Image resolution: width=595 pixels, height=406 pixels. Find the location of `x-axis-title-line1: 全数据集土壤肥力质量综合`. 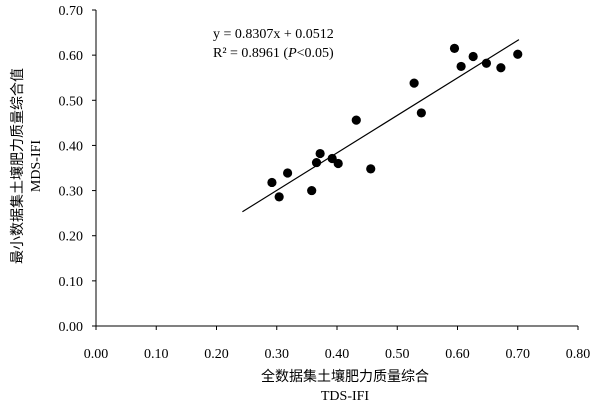

x-axis-title-line1: 全数据集土壤肥力质量综合 is located at coordinates (345, 376).